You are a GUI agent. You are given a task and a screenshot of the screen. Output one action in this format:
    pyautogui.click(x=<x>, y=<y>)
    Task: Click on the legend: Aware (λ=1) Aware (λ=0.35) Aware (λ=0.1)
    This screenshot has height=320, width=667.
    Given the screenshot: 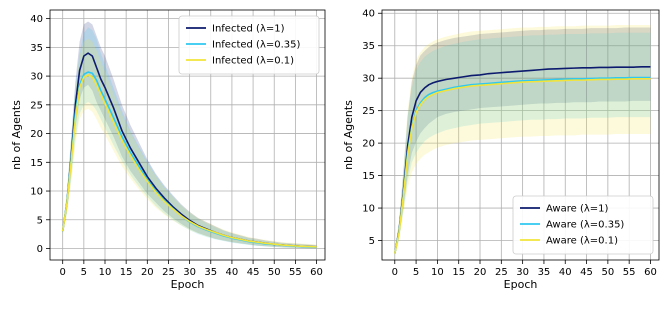 What is the action you would take?
    pyautogui.click(x=583, y=225)
    